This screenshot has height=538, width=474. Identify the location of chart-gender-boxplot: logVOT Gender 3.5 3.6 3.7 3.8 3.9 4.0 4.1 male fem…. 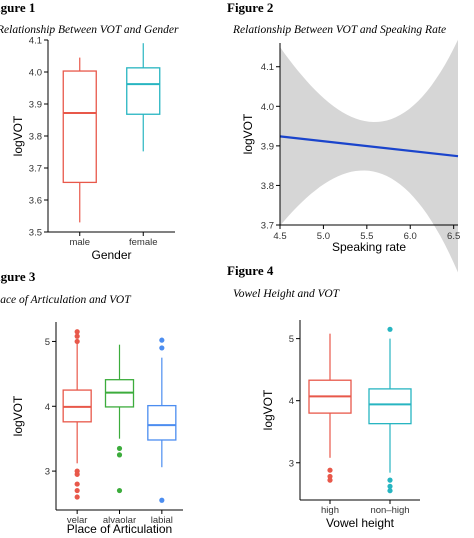
(93, 149).